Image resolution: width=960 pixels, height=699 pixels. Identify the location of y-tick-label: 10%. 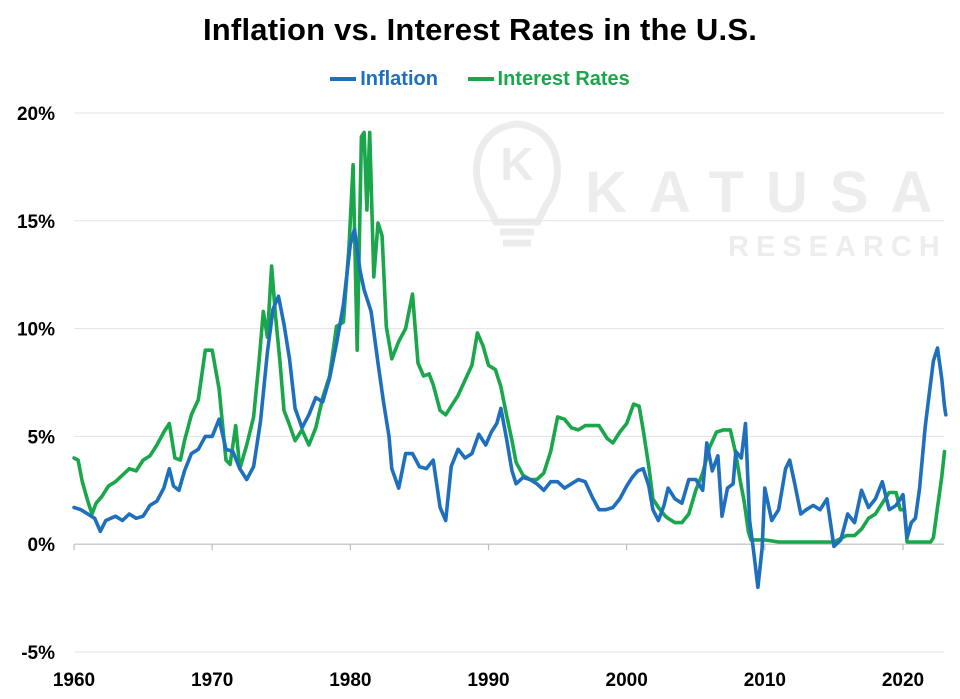
(36, 330).